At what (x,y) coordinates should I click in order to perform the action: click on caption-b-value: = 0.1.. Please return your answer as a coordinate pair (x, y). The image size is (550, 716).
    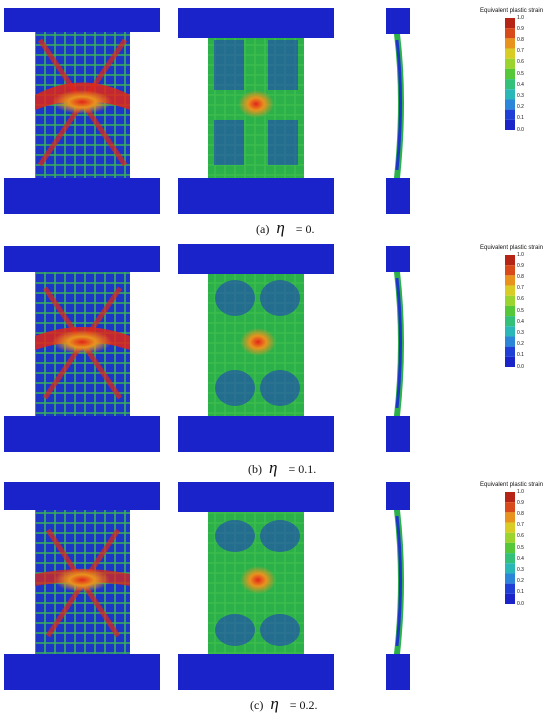
    Looking at the image, I should click on (302, 469).